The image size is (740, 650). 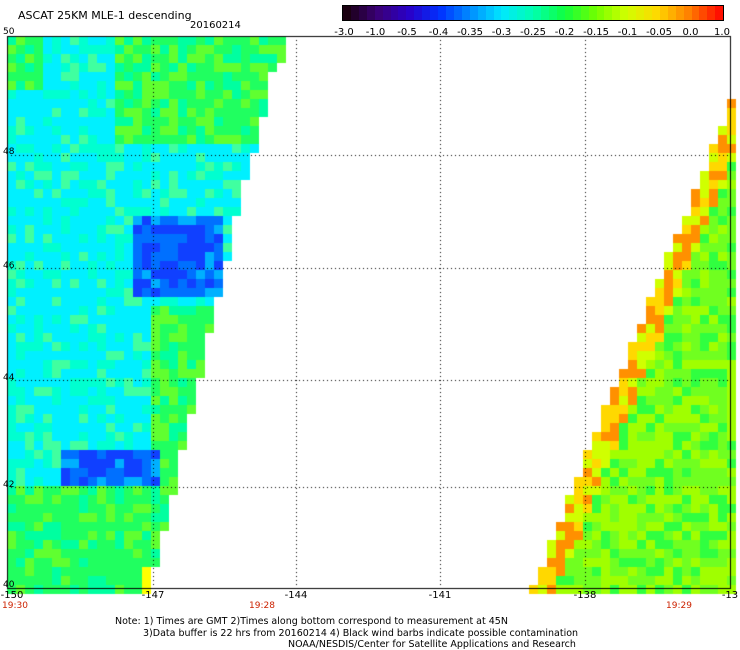 I want to click on color-scale-tick-label: 1.0, so click(x=722, y=32).